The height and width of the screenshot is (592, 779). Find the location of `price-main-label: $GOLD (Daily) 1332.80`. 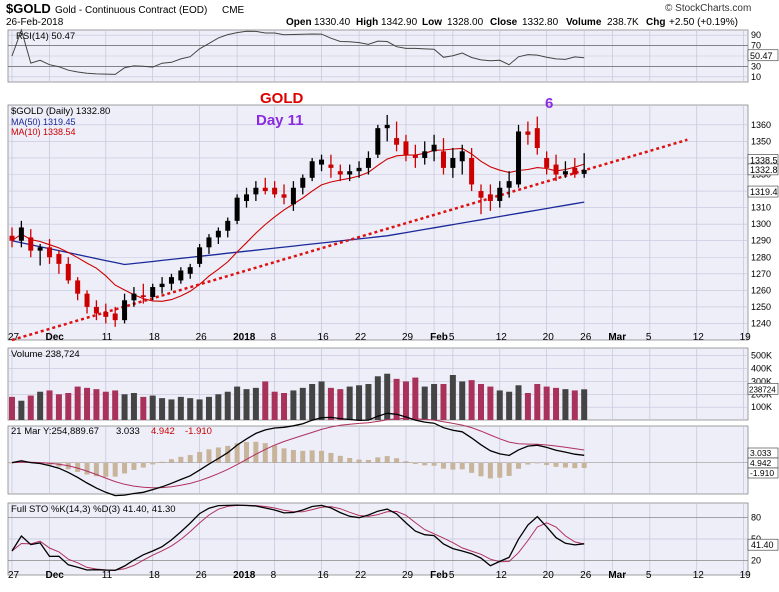

price-main-label: $GOLD (Daily) 1332.80 is located at coordinates (60, 111).